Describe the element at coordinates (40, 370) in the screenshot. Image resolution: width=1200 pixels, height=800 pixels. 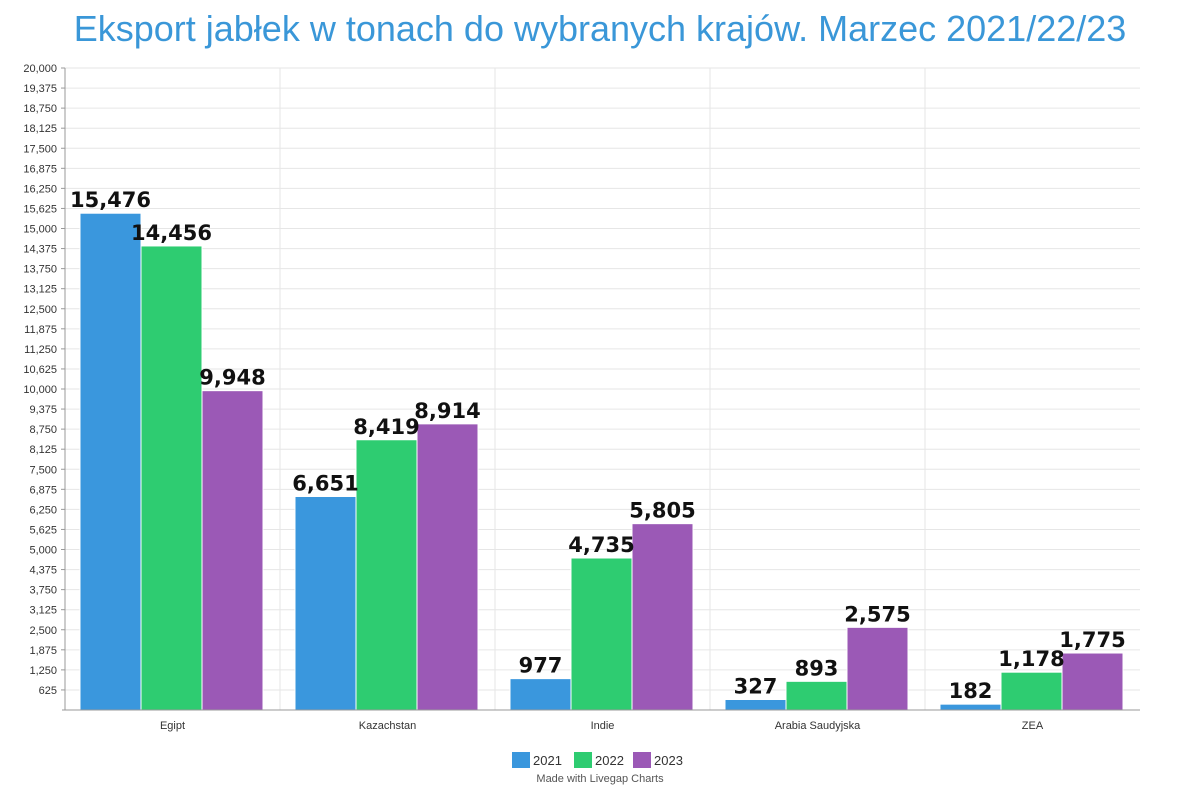
I see `y-tick-label: 10,625` at that location.